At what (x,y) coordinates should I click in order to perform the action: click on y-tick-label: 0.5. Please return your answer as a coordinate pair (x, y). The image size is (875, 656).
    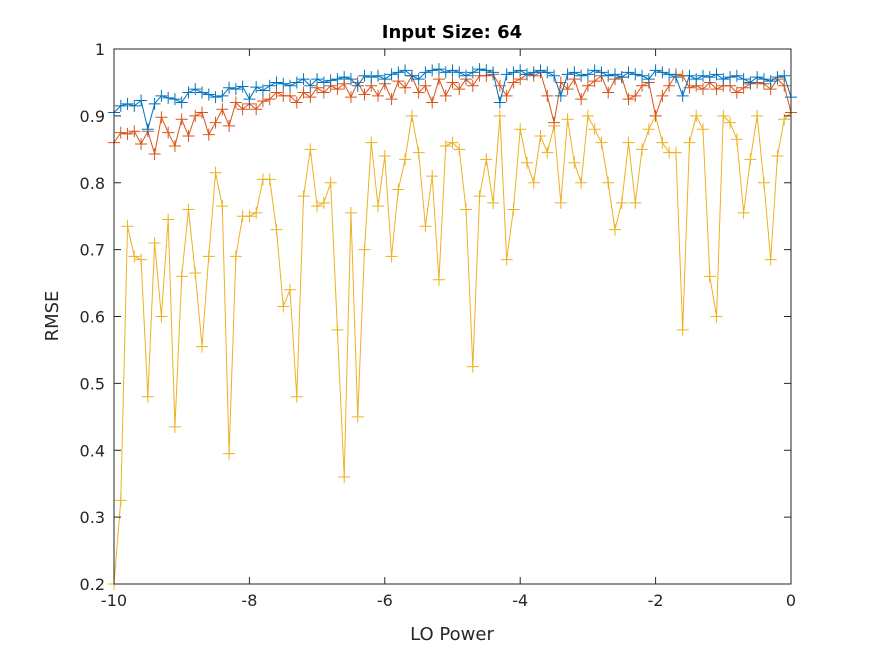
    Looking at the image, I should click on (92, 383).